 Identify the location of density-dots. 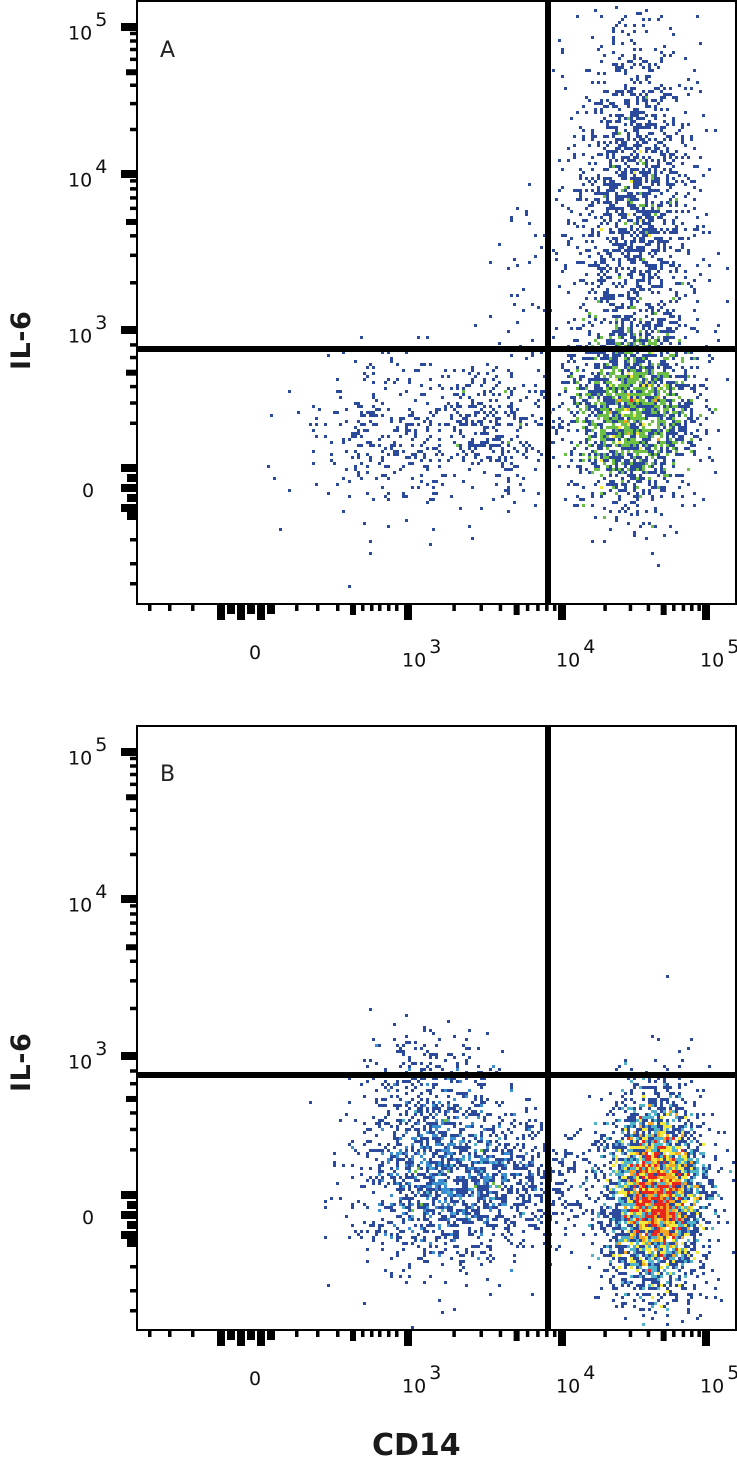
(522, 1152).